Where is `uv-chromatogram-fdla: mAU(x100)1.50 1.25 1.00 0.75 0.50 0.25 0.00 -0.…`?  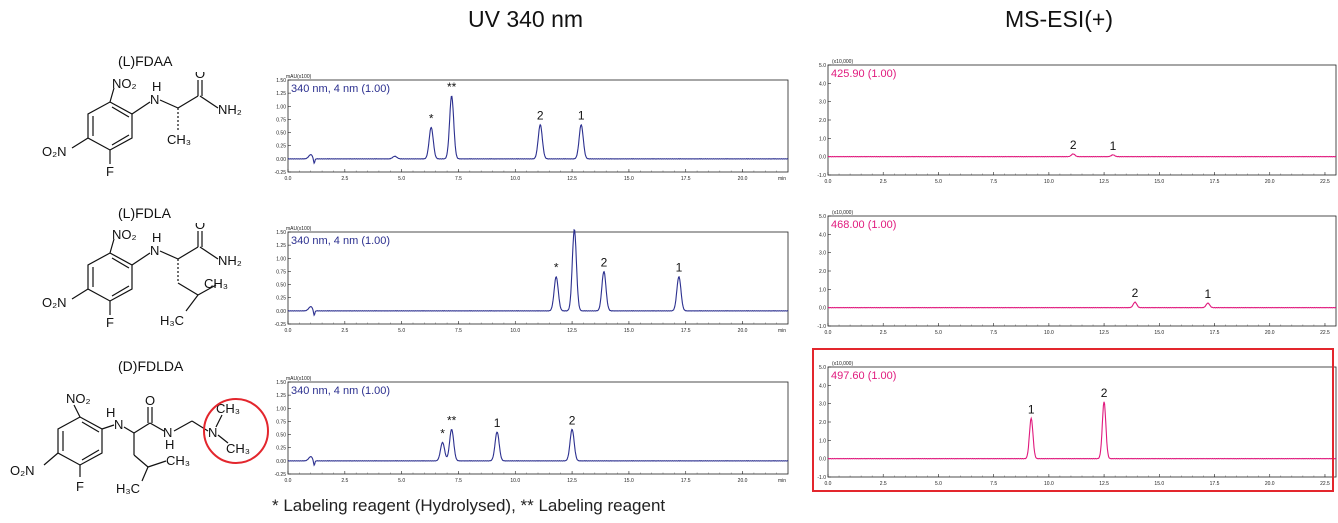
uv-chromatogram-fdla: mAU(x100)1.50 1.25 1.00 0.75 0.50 0.25 0.00 -0.… is located at coordinates (532, 278).